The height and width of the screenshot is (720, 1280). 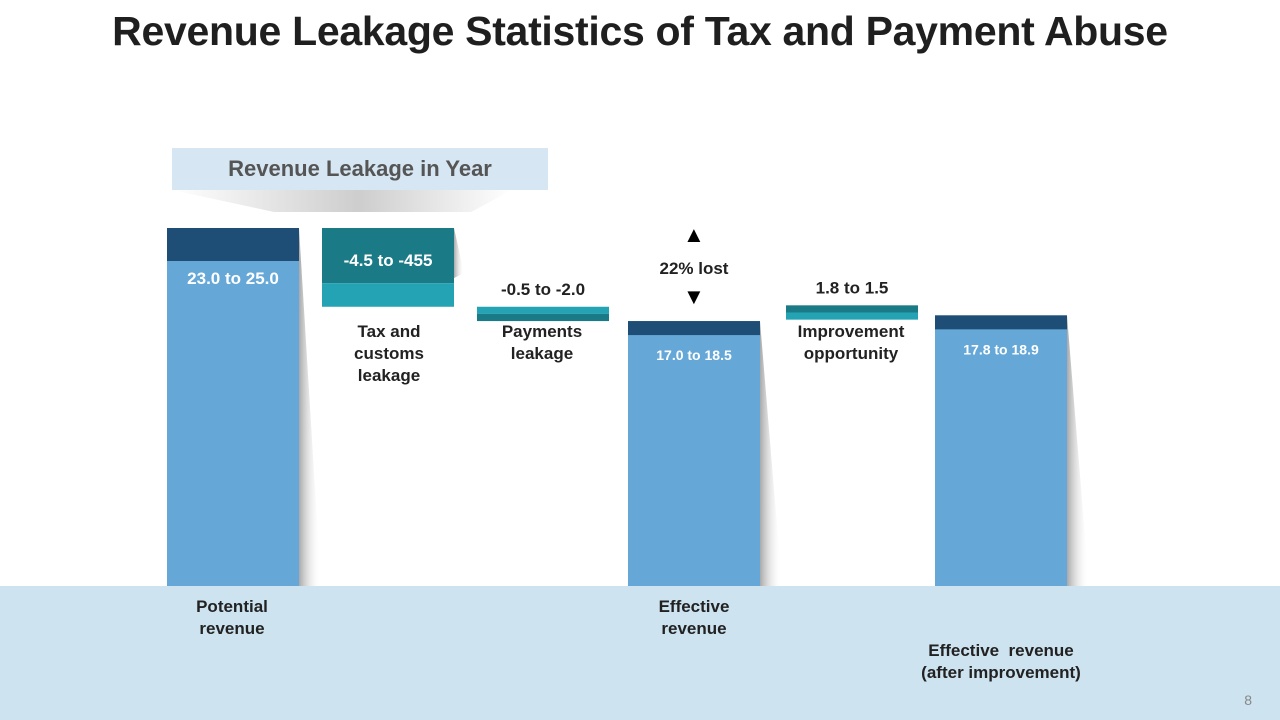 What do you see at coordinates (1001, 661) in the screenshot?
I see `label-effective-revenue-after: Effective revenue (after improvement)` at bounding box center [1001, 661].